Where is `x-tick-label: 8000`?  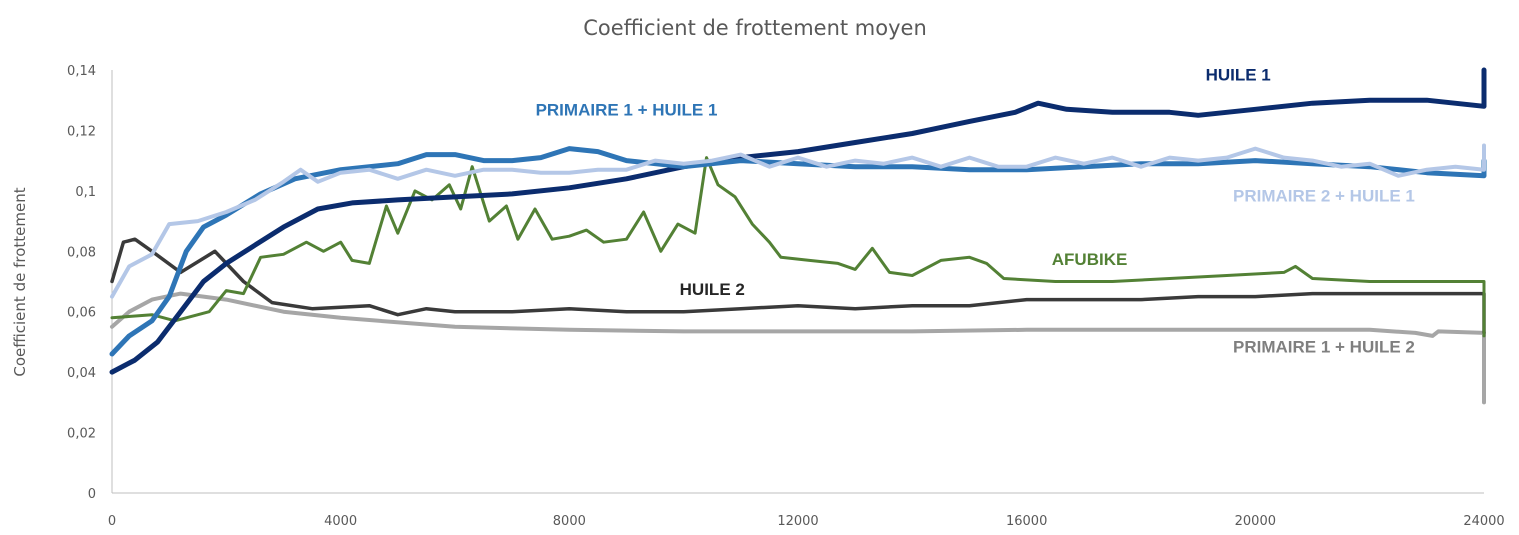 x-tick-label: 8000 is located at coordinates (569, 521).